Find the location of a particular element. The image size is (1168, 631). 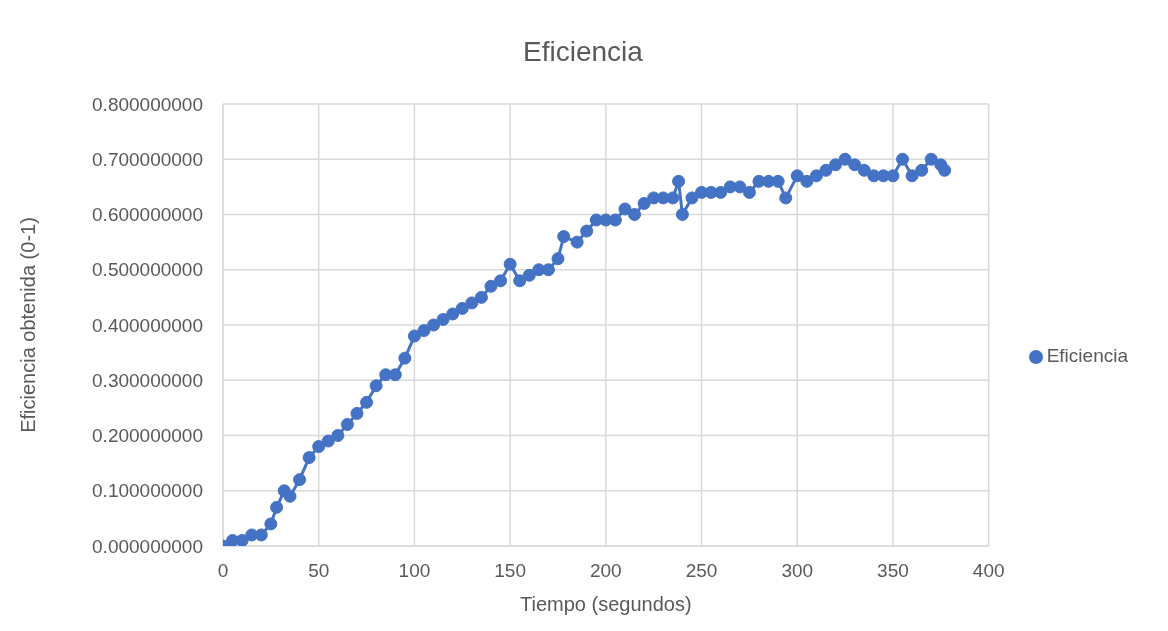

y-tick-label: 0.500000000 is located at coordinates (147, 270).